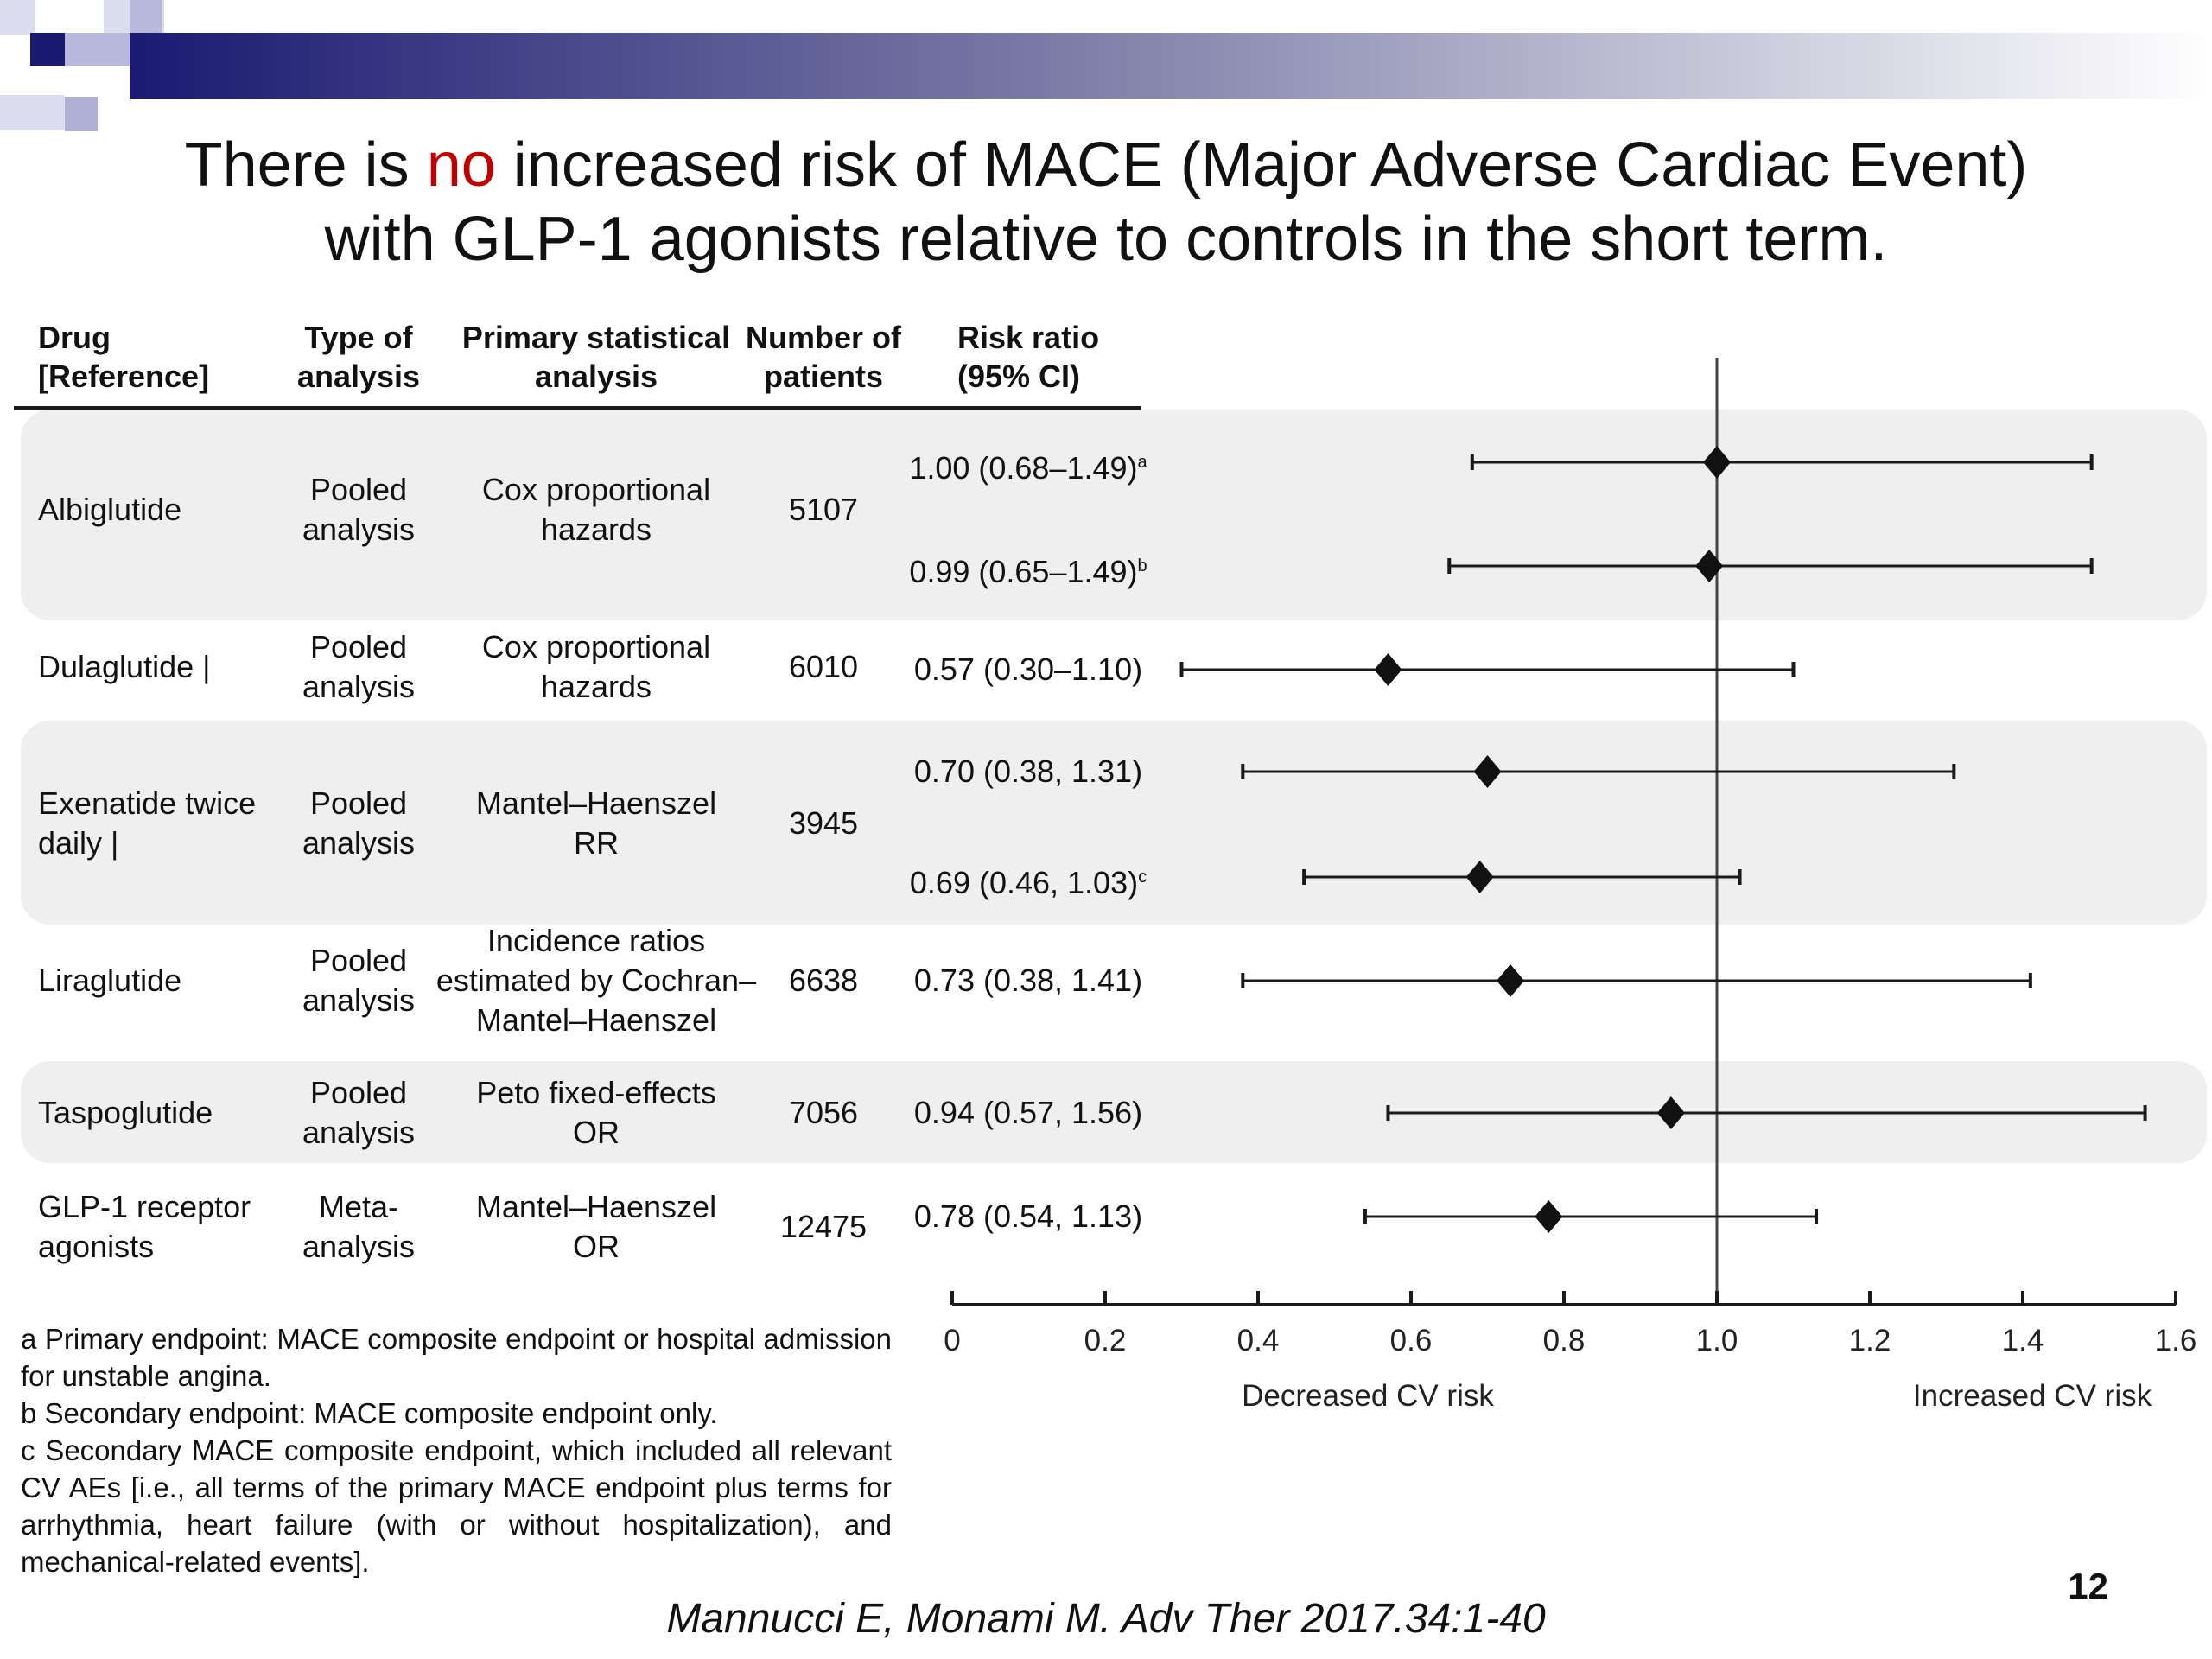 This screenshot has height=1659, width=2212. What do you see at coordinates (1106, 65) in the screenshot?
I see `title-banner` at bounding box center [1106, 65].